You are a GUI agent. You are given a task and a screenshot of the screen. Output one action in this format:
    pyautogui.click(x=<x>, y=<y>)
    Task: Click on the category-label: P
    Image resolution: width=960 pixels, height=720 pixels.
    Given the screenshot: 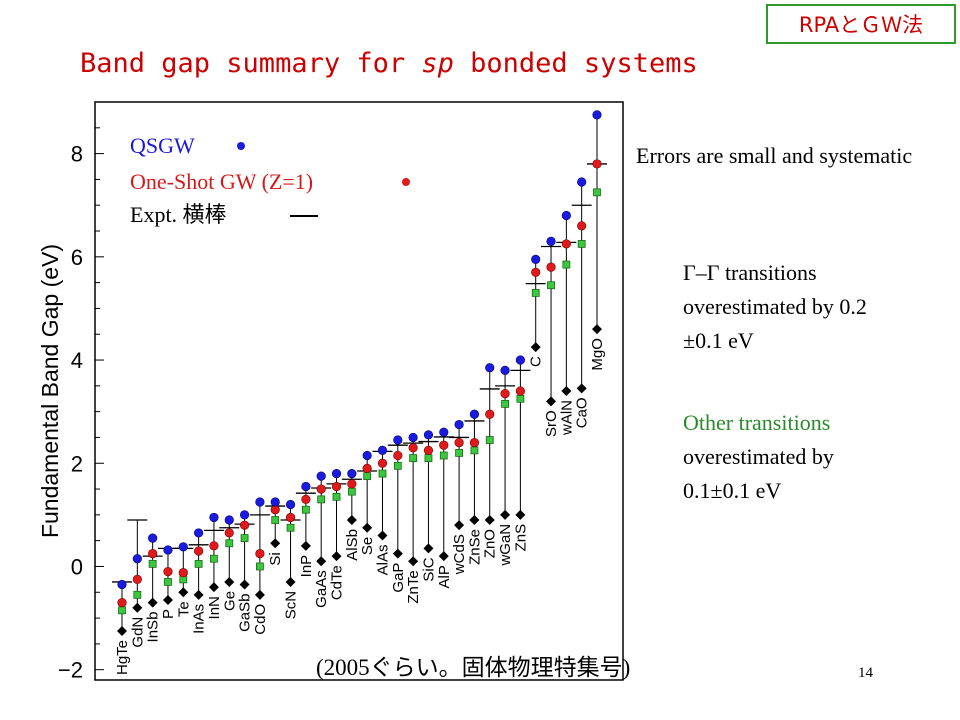 What is the action you would take?
    pyautogui.click(x=168, y=614)
    